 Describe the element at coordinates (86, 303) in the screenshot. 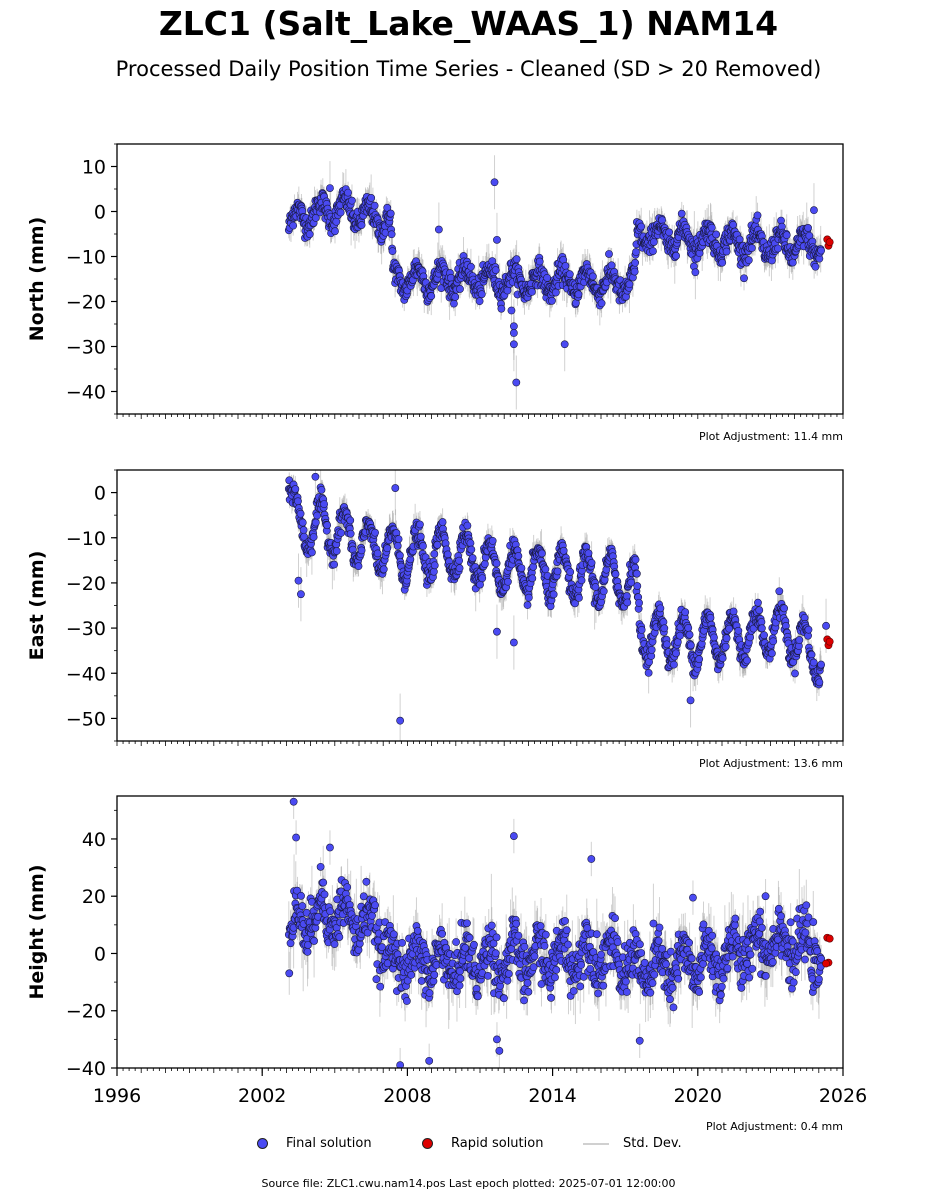

I see `y-tick-label: −20` at that location.